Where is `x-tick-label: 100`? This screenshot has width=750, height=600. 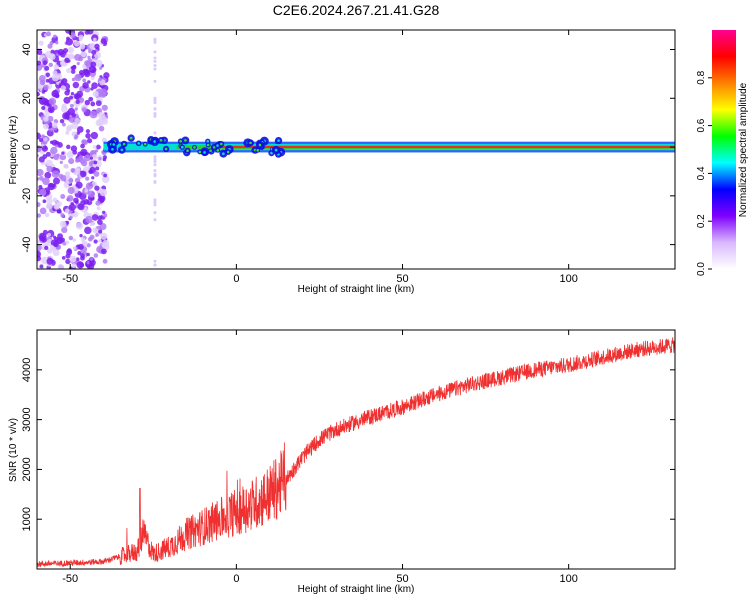
x-tick-label: 100 is located at coordinates (568, 579).